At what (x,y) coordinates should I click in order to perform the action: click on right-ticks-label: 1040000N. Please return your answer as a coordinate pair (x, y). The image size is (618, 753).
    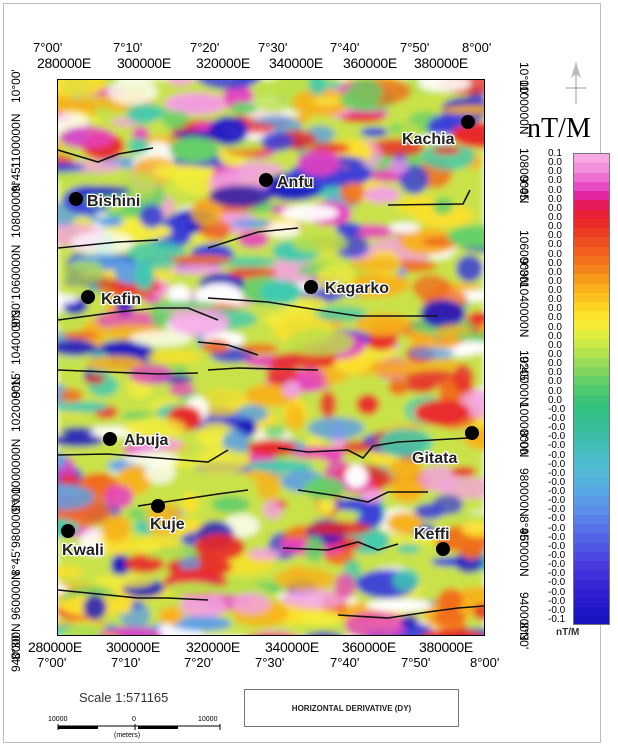
    Looking at the image, I should click on (524, 310).